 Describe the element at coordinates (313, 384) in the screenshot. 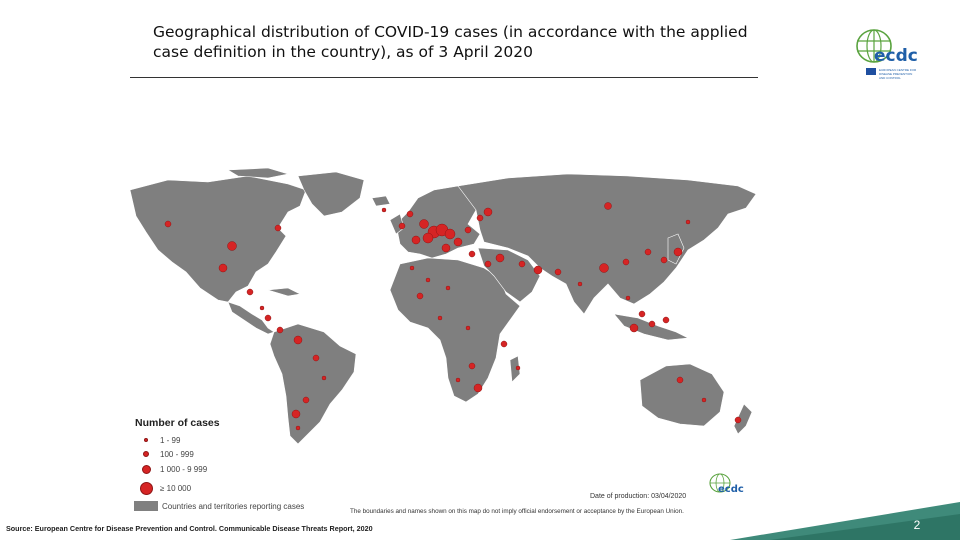

I see `land-south-america` at that location.